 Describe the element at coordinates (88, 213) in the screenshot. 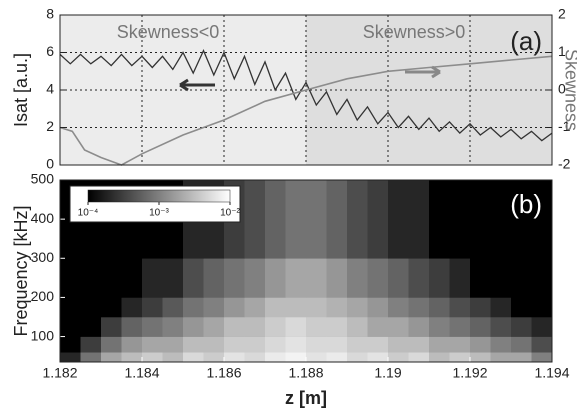

I see `colorbar-tick-label: 10⁻⁴` at that location.